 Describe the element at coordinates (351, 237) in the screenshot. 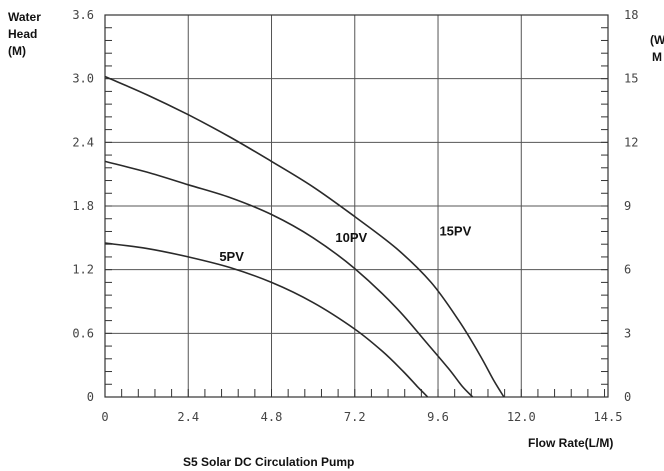

I see `series-label-10pv: 10PV` at that location.